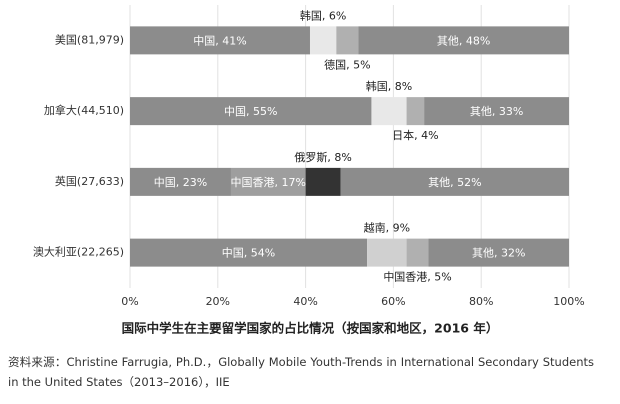 This screenshot has height=404, width=620. Describe the element at coordinates (78, 252) in the screenshot. I see `y-tick-label: 澳大利亚(22,265)` at that location.